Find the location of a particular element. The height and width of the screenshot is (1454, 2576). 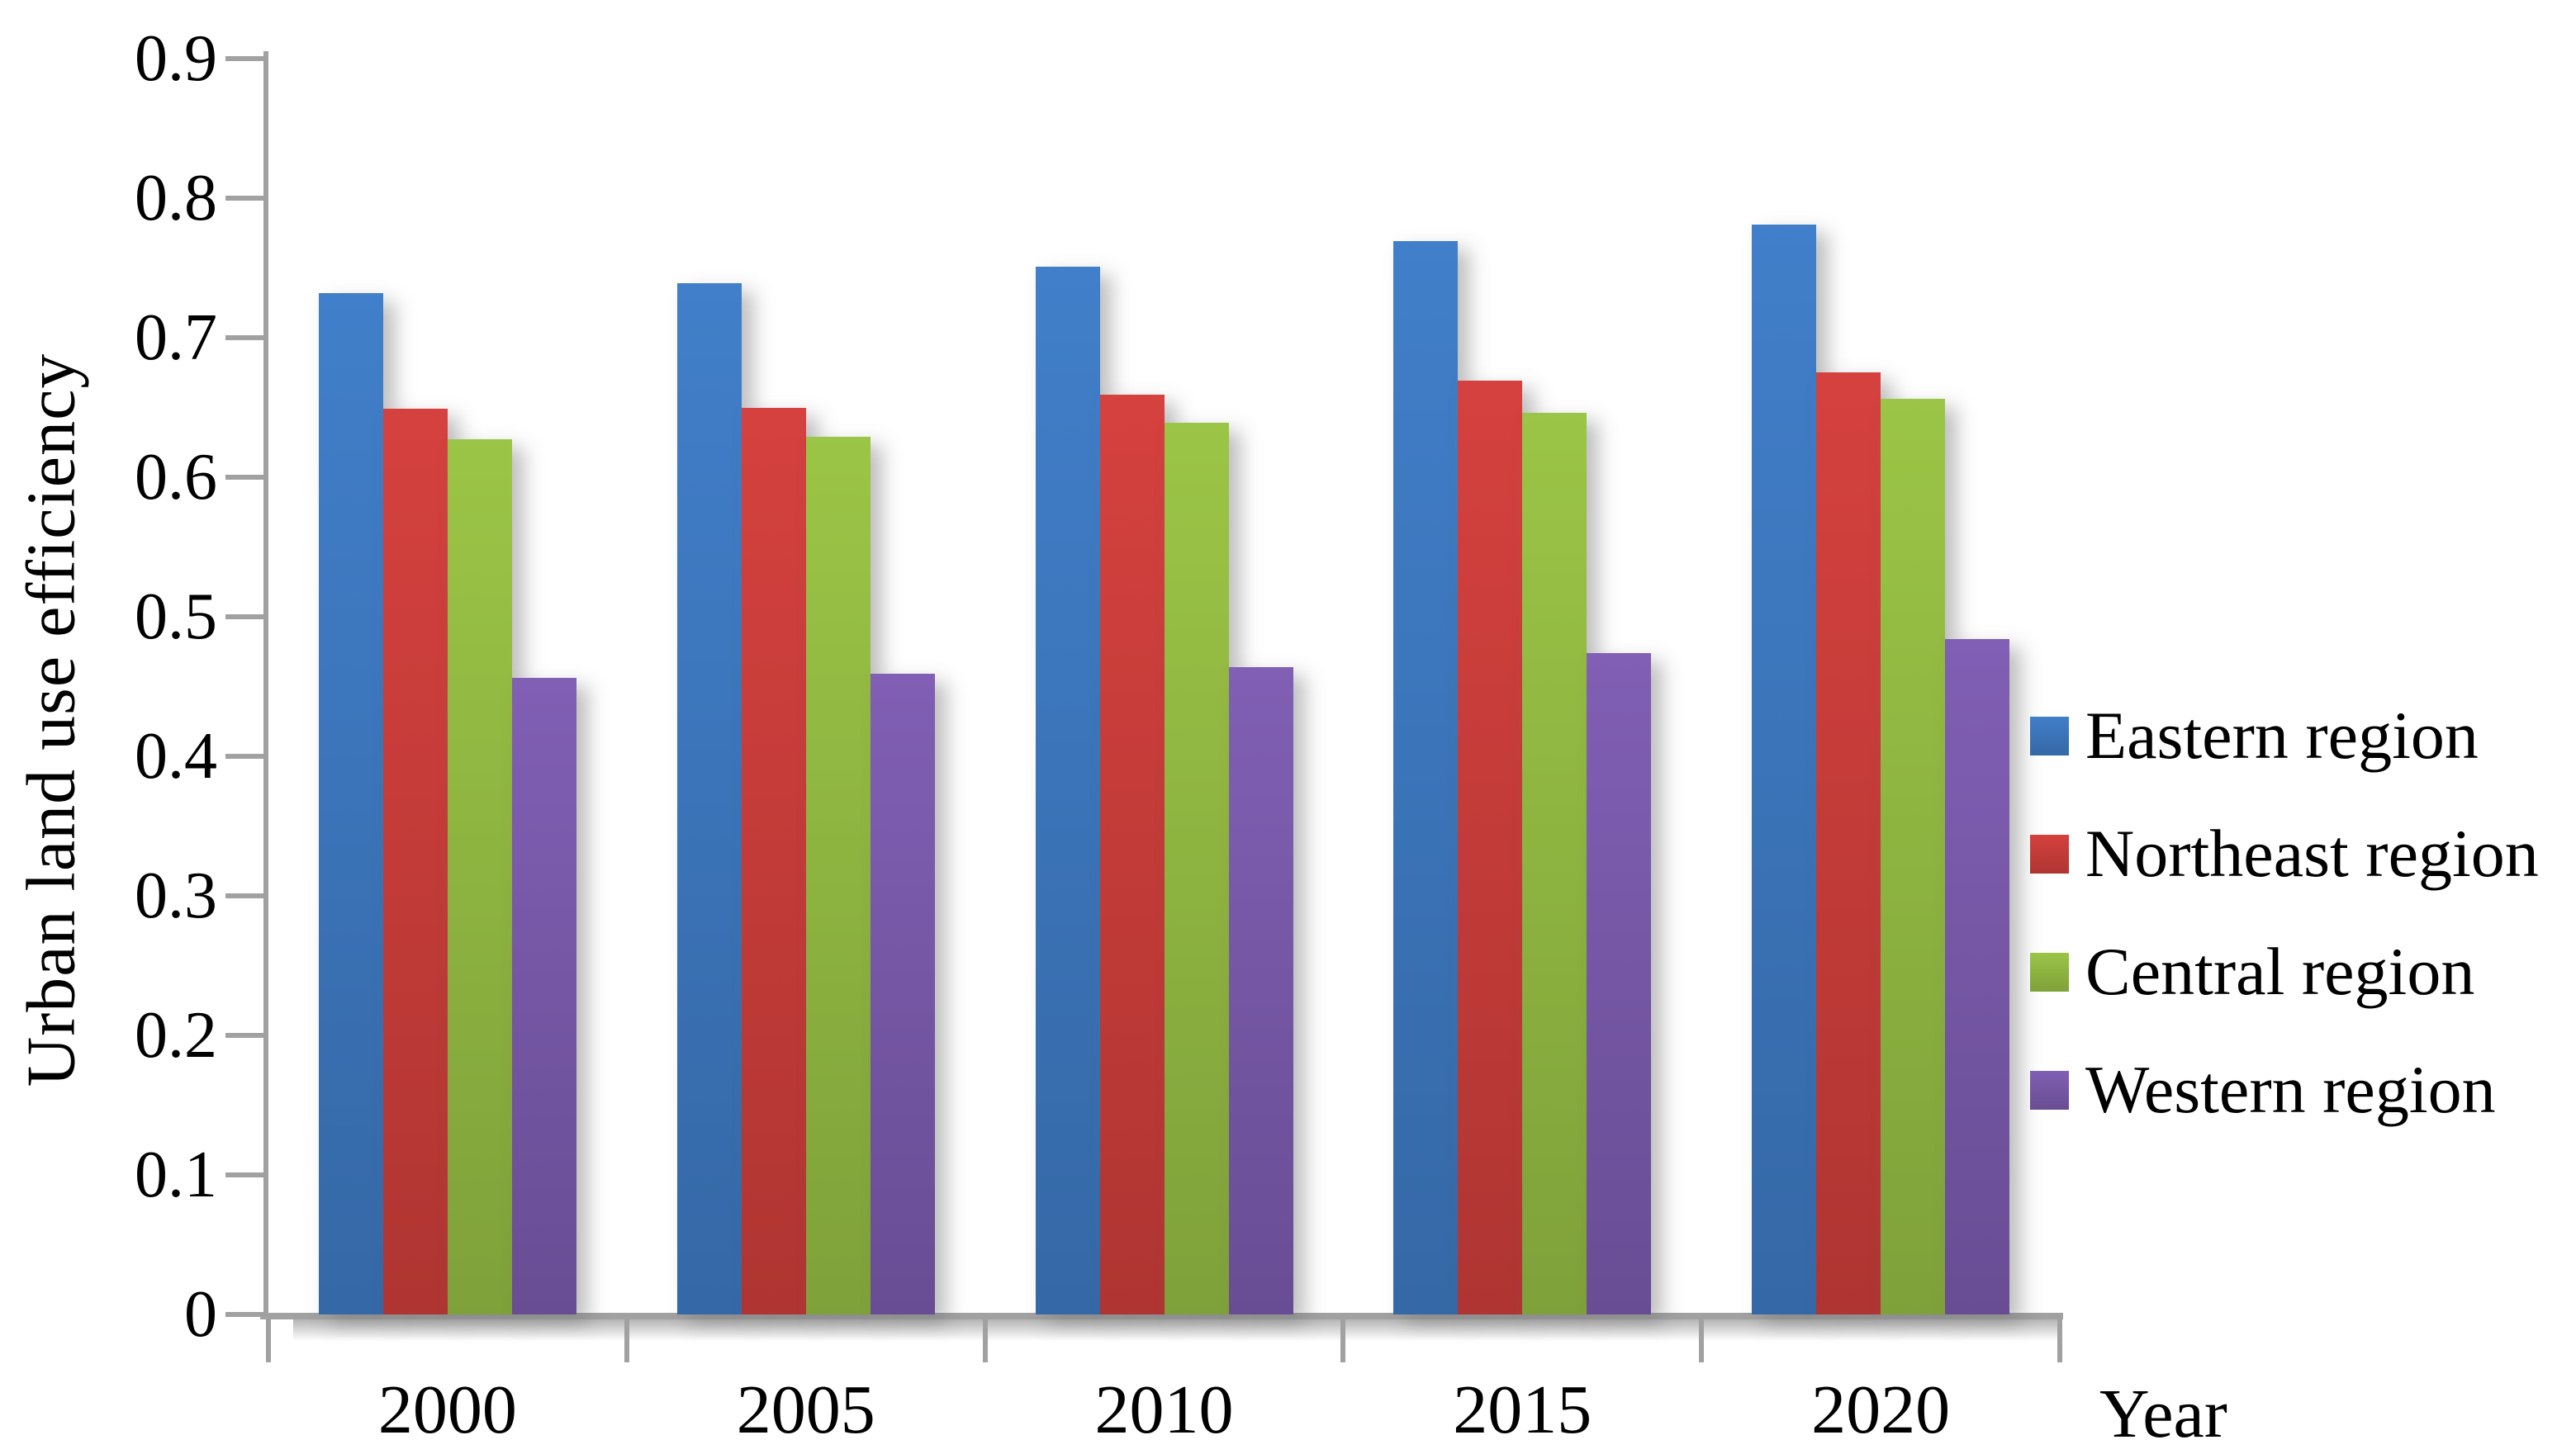

bar-central-region-2020 is located at coordinates (1913, 856).